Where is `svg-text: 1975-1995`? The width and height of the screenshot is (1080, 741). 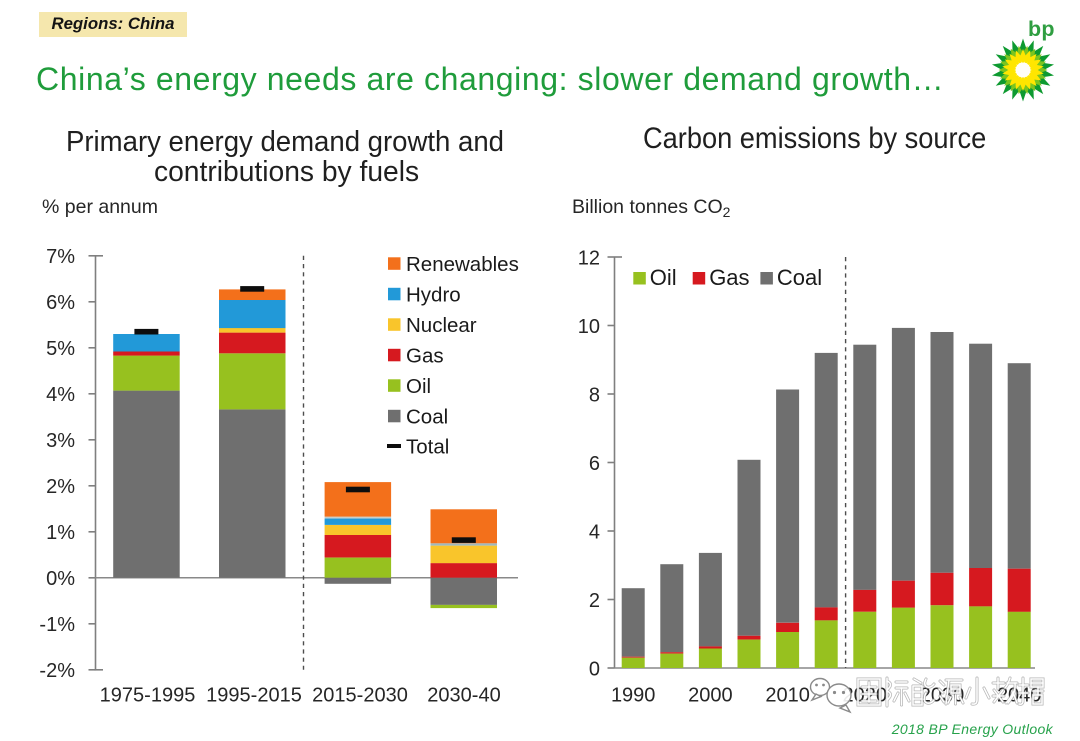
svg-text: 1975-1995 is located at coordinates (148, 695).